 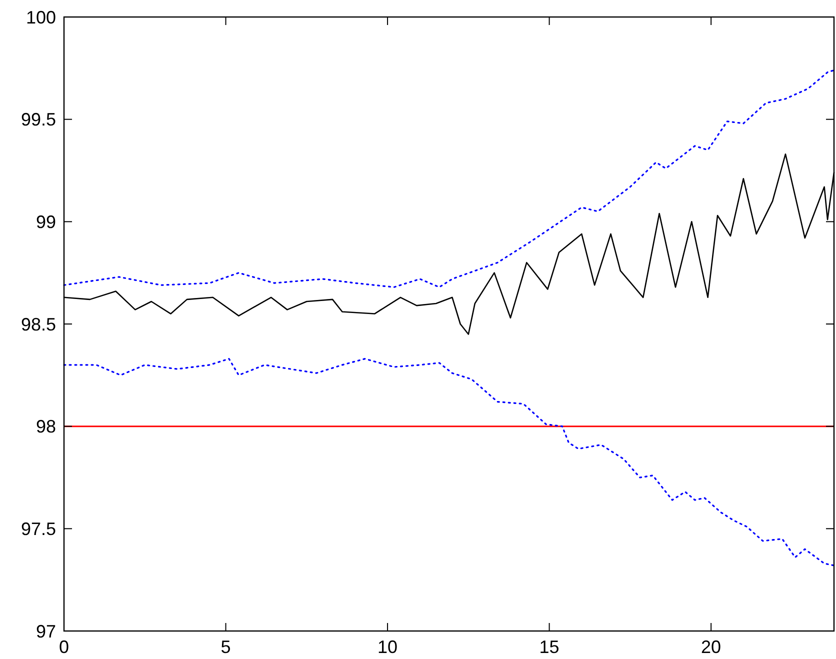 I want to click on x-tick-label: 5, so click(x=225, y=647).